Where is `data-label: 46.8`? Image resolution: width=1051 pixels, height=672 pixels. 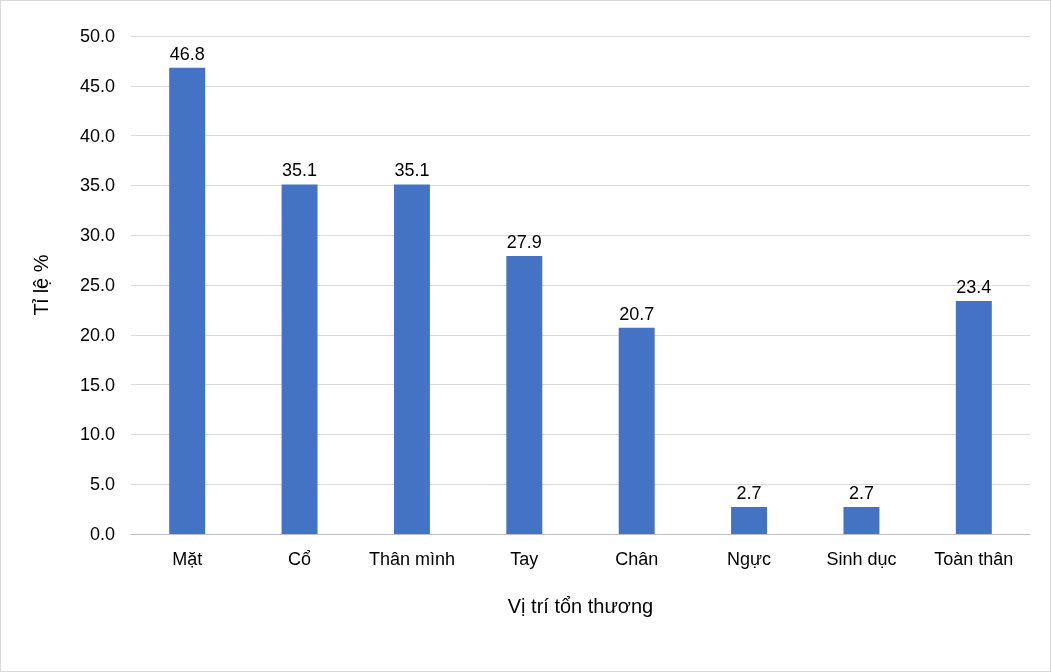
data-label: 46.8 is located at coordinates (187, 53).